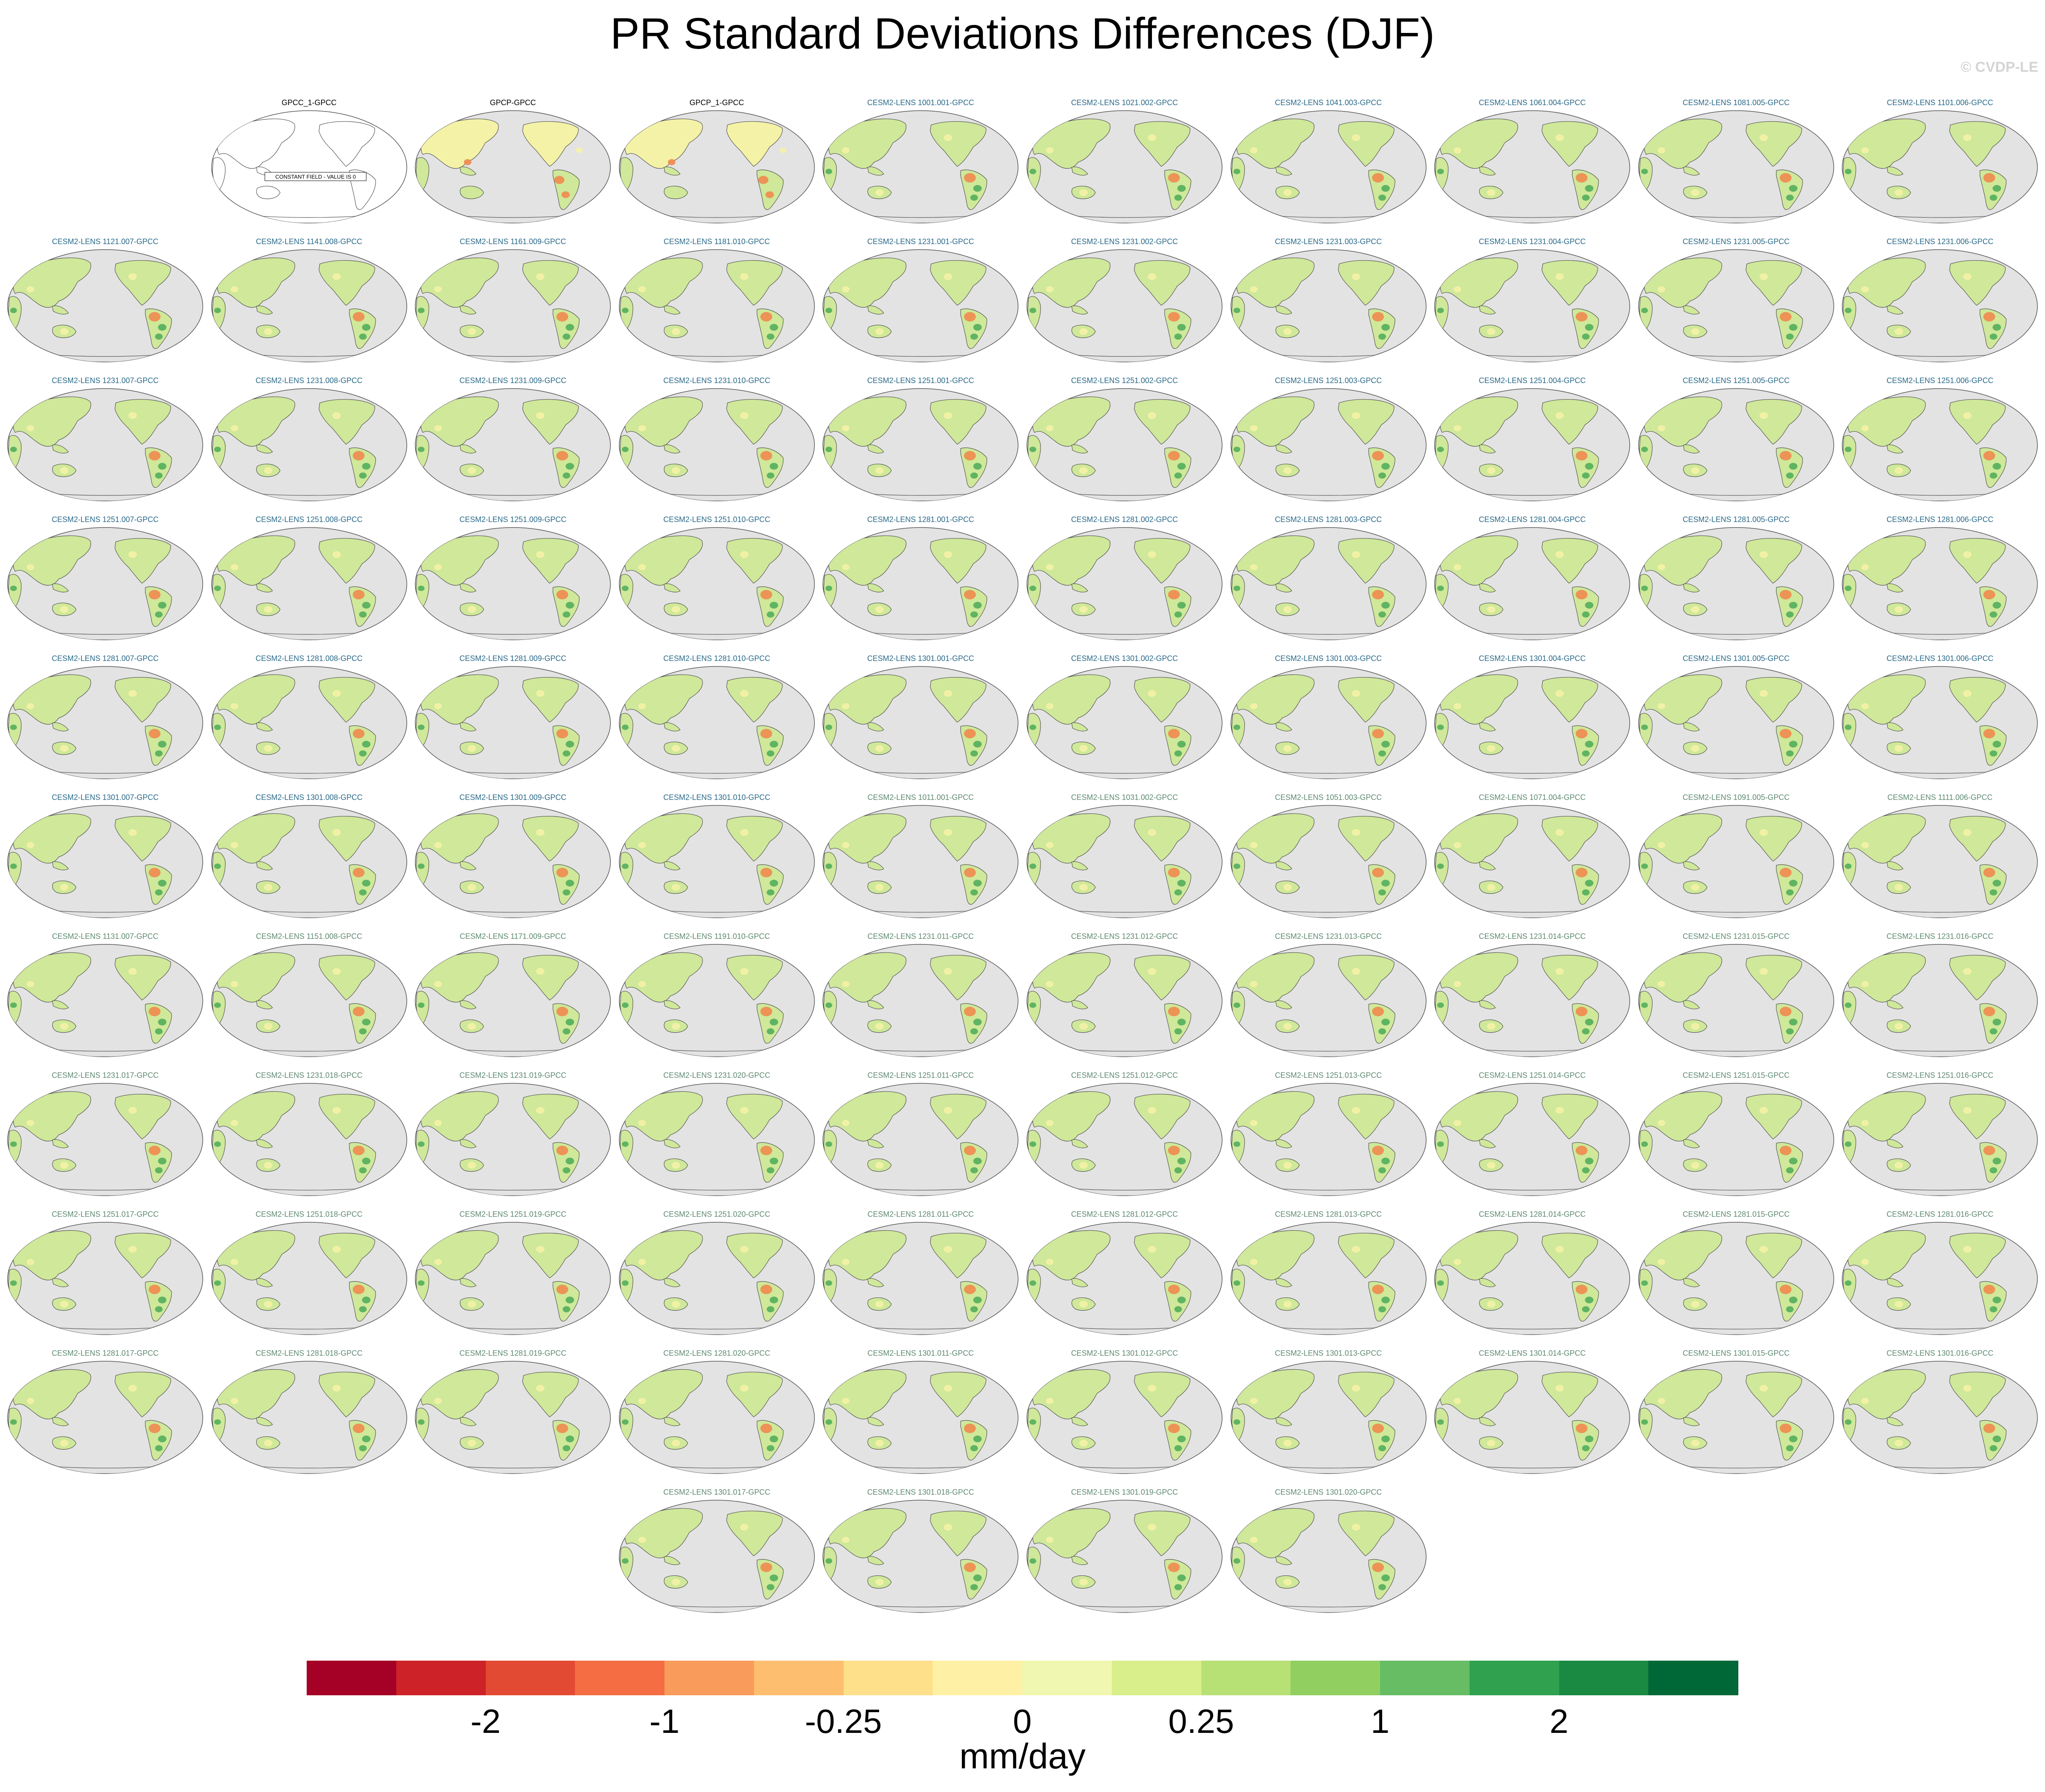 The height and width of the screenshot is (1792, 2045). I want to click on map-panel: CESM2-LENS 1281.005-GPCC, so click(1736, 578).